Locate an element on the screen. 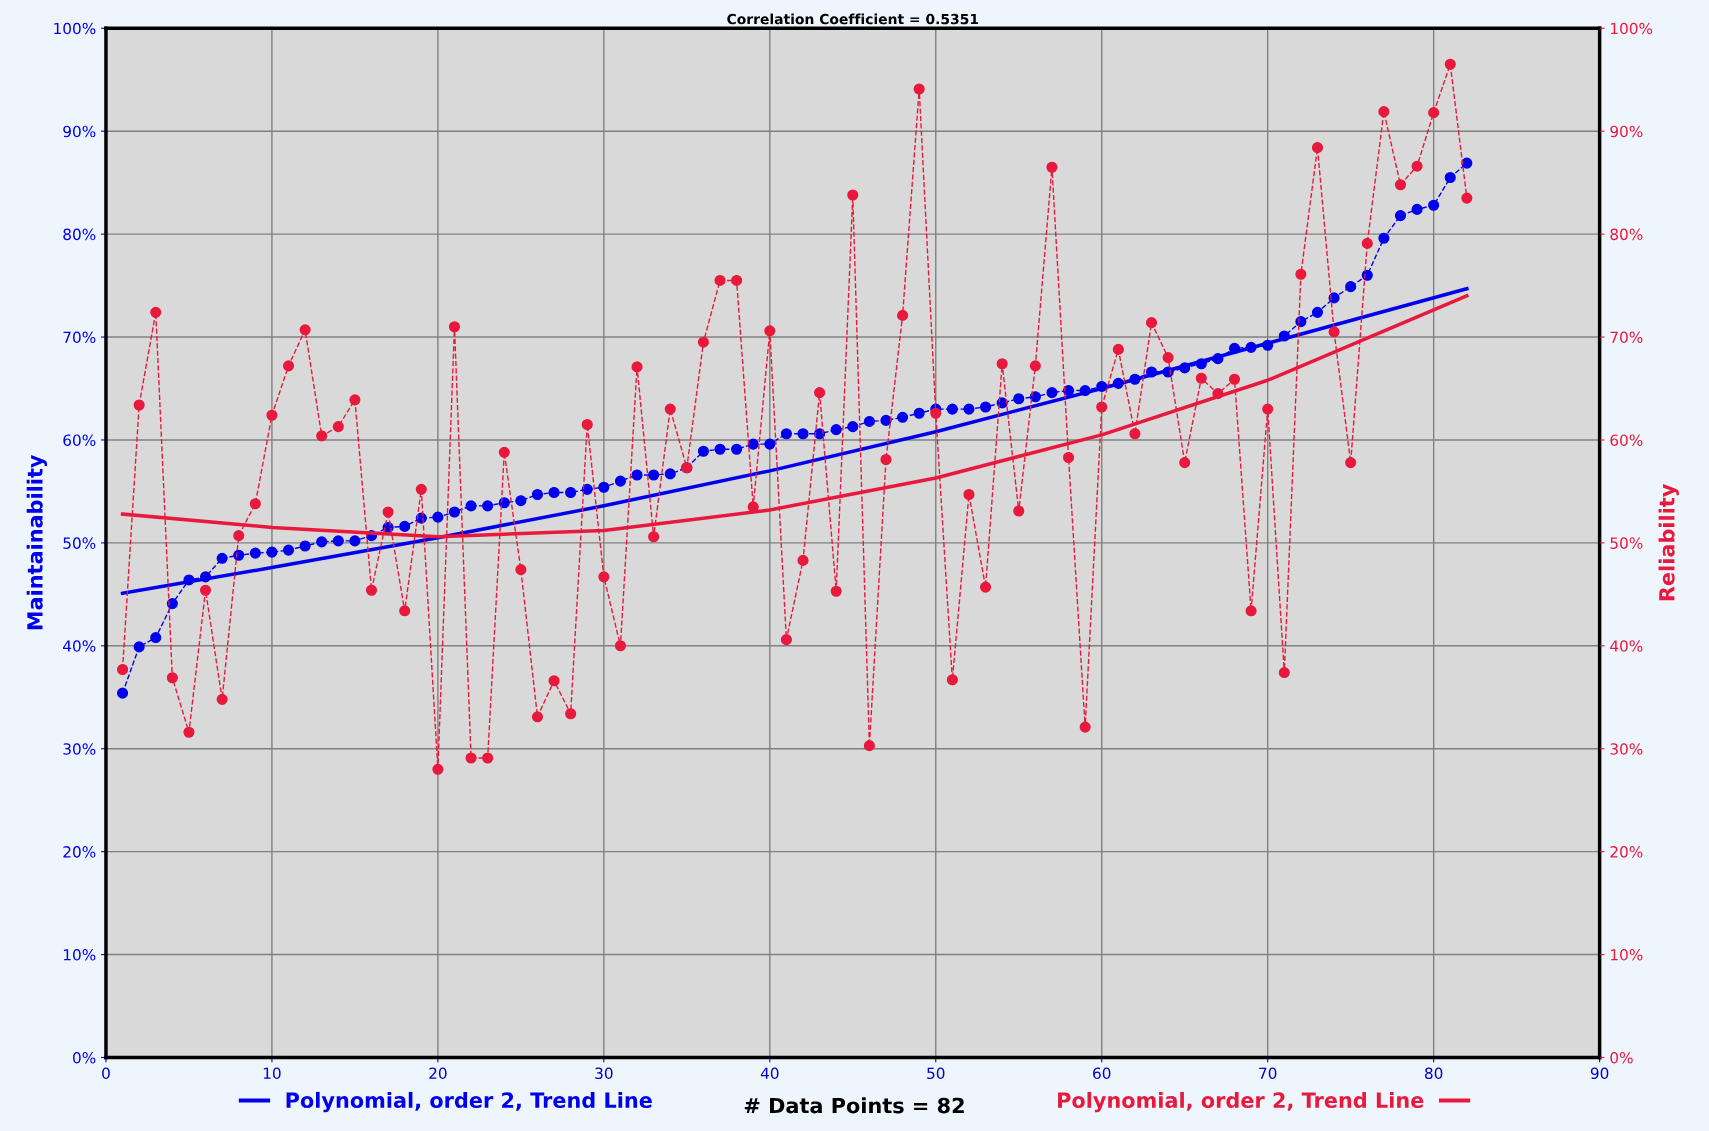  y2-tick-label: 40% is located at coordinates (1626, 646).